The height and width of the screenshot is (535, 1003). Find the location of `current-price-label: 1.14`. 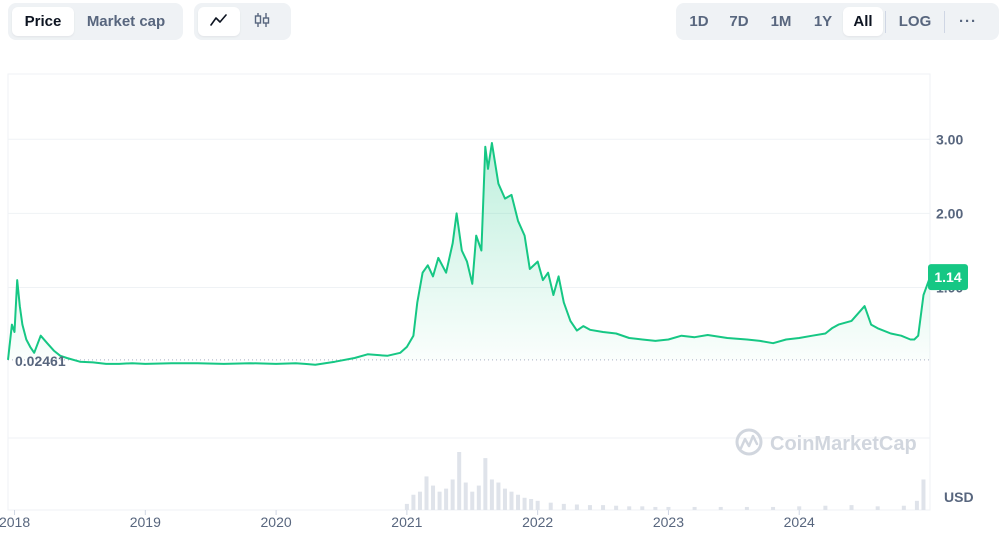

current-price-label: 1.14 is located at coordinates (947, 277).